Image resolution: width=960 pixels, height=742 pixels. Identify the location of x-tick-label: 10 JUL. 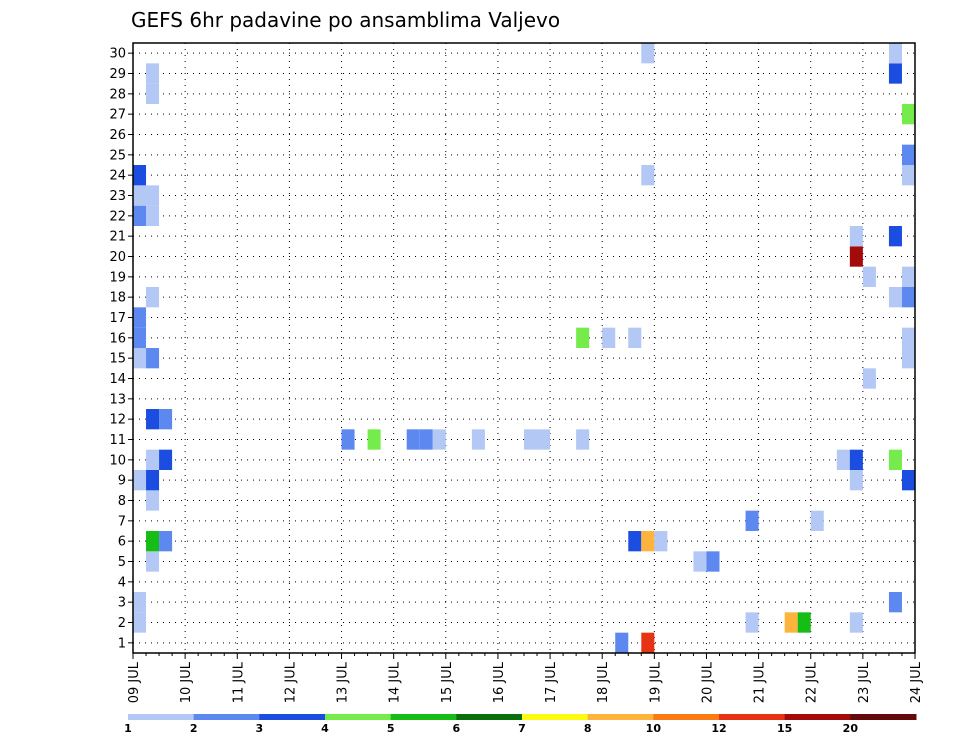
(186, 682).